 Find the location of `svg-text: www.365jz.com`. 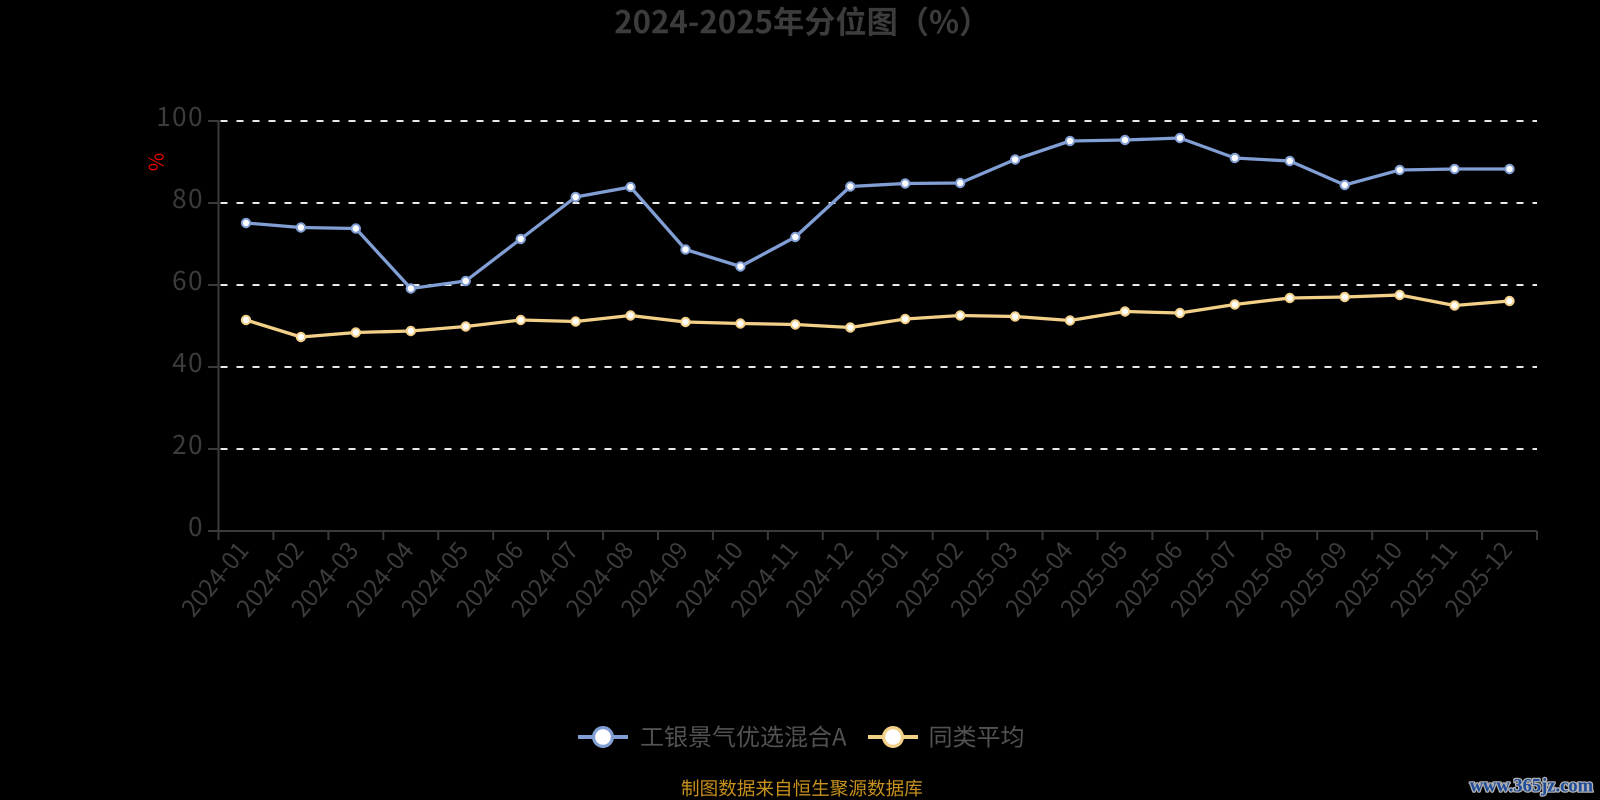

svg-text: www.365jz.com is located at coordinates (1532, 787).